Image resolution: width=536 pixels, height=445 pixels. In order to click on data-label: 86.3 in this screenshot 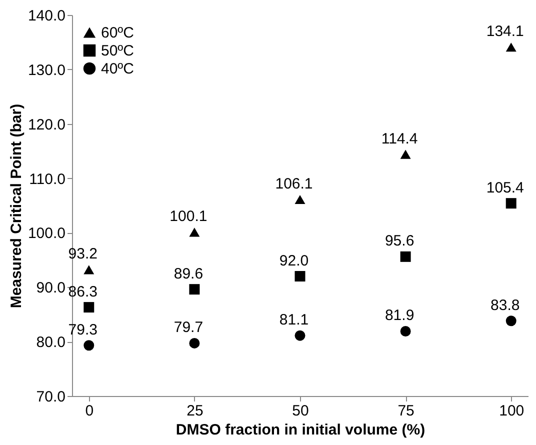, I will do `click(83, 291)`.